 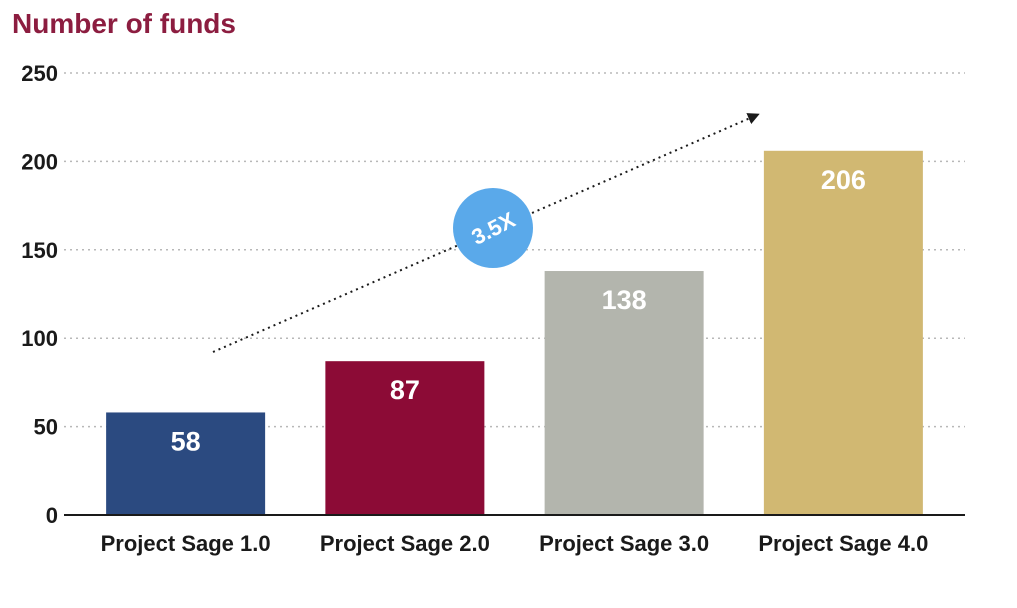 What do you see at coordinates (624, 300) in the screenshot?
I see `bar-value-label: 138` at bounding box center [624, 300].